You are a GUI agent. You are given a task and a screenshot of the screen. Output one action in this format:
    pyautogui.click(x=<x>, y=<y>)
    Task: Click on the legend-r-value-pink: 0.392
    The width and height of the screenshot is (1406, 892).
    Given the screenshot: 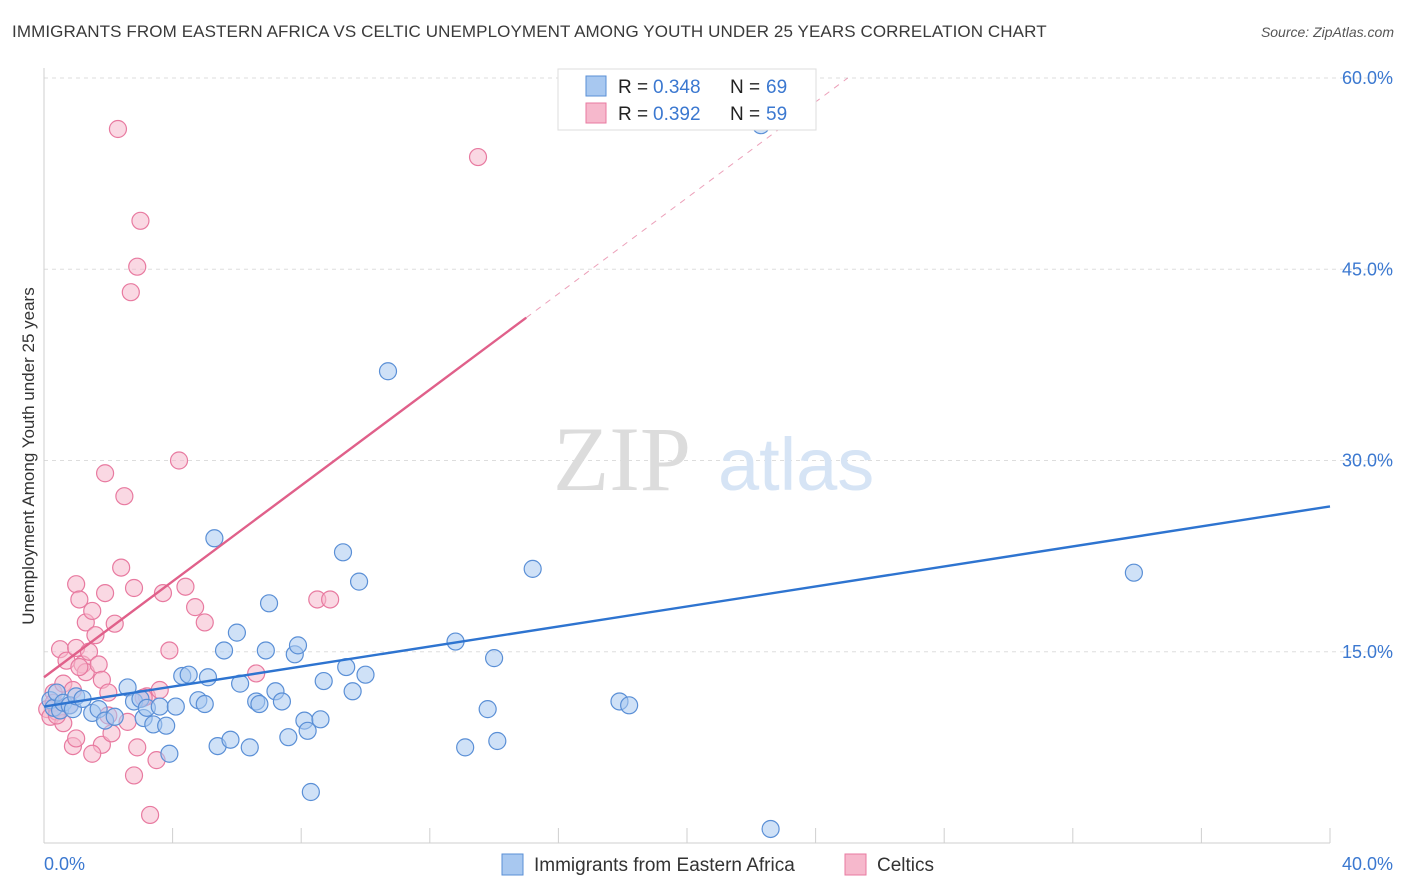 What is the action you would take?
    pyautogui.click(x=677, y=114)
    